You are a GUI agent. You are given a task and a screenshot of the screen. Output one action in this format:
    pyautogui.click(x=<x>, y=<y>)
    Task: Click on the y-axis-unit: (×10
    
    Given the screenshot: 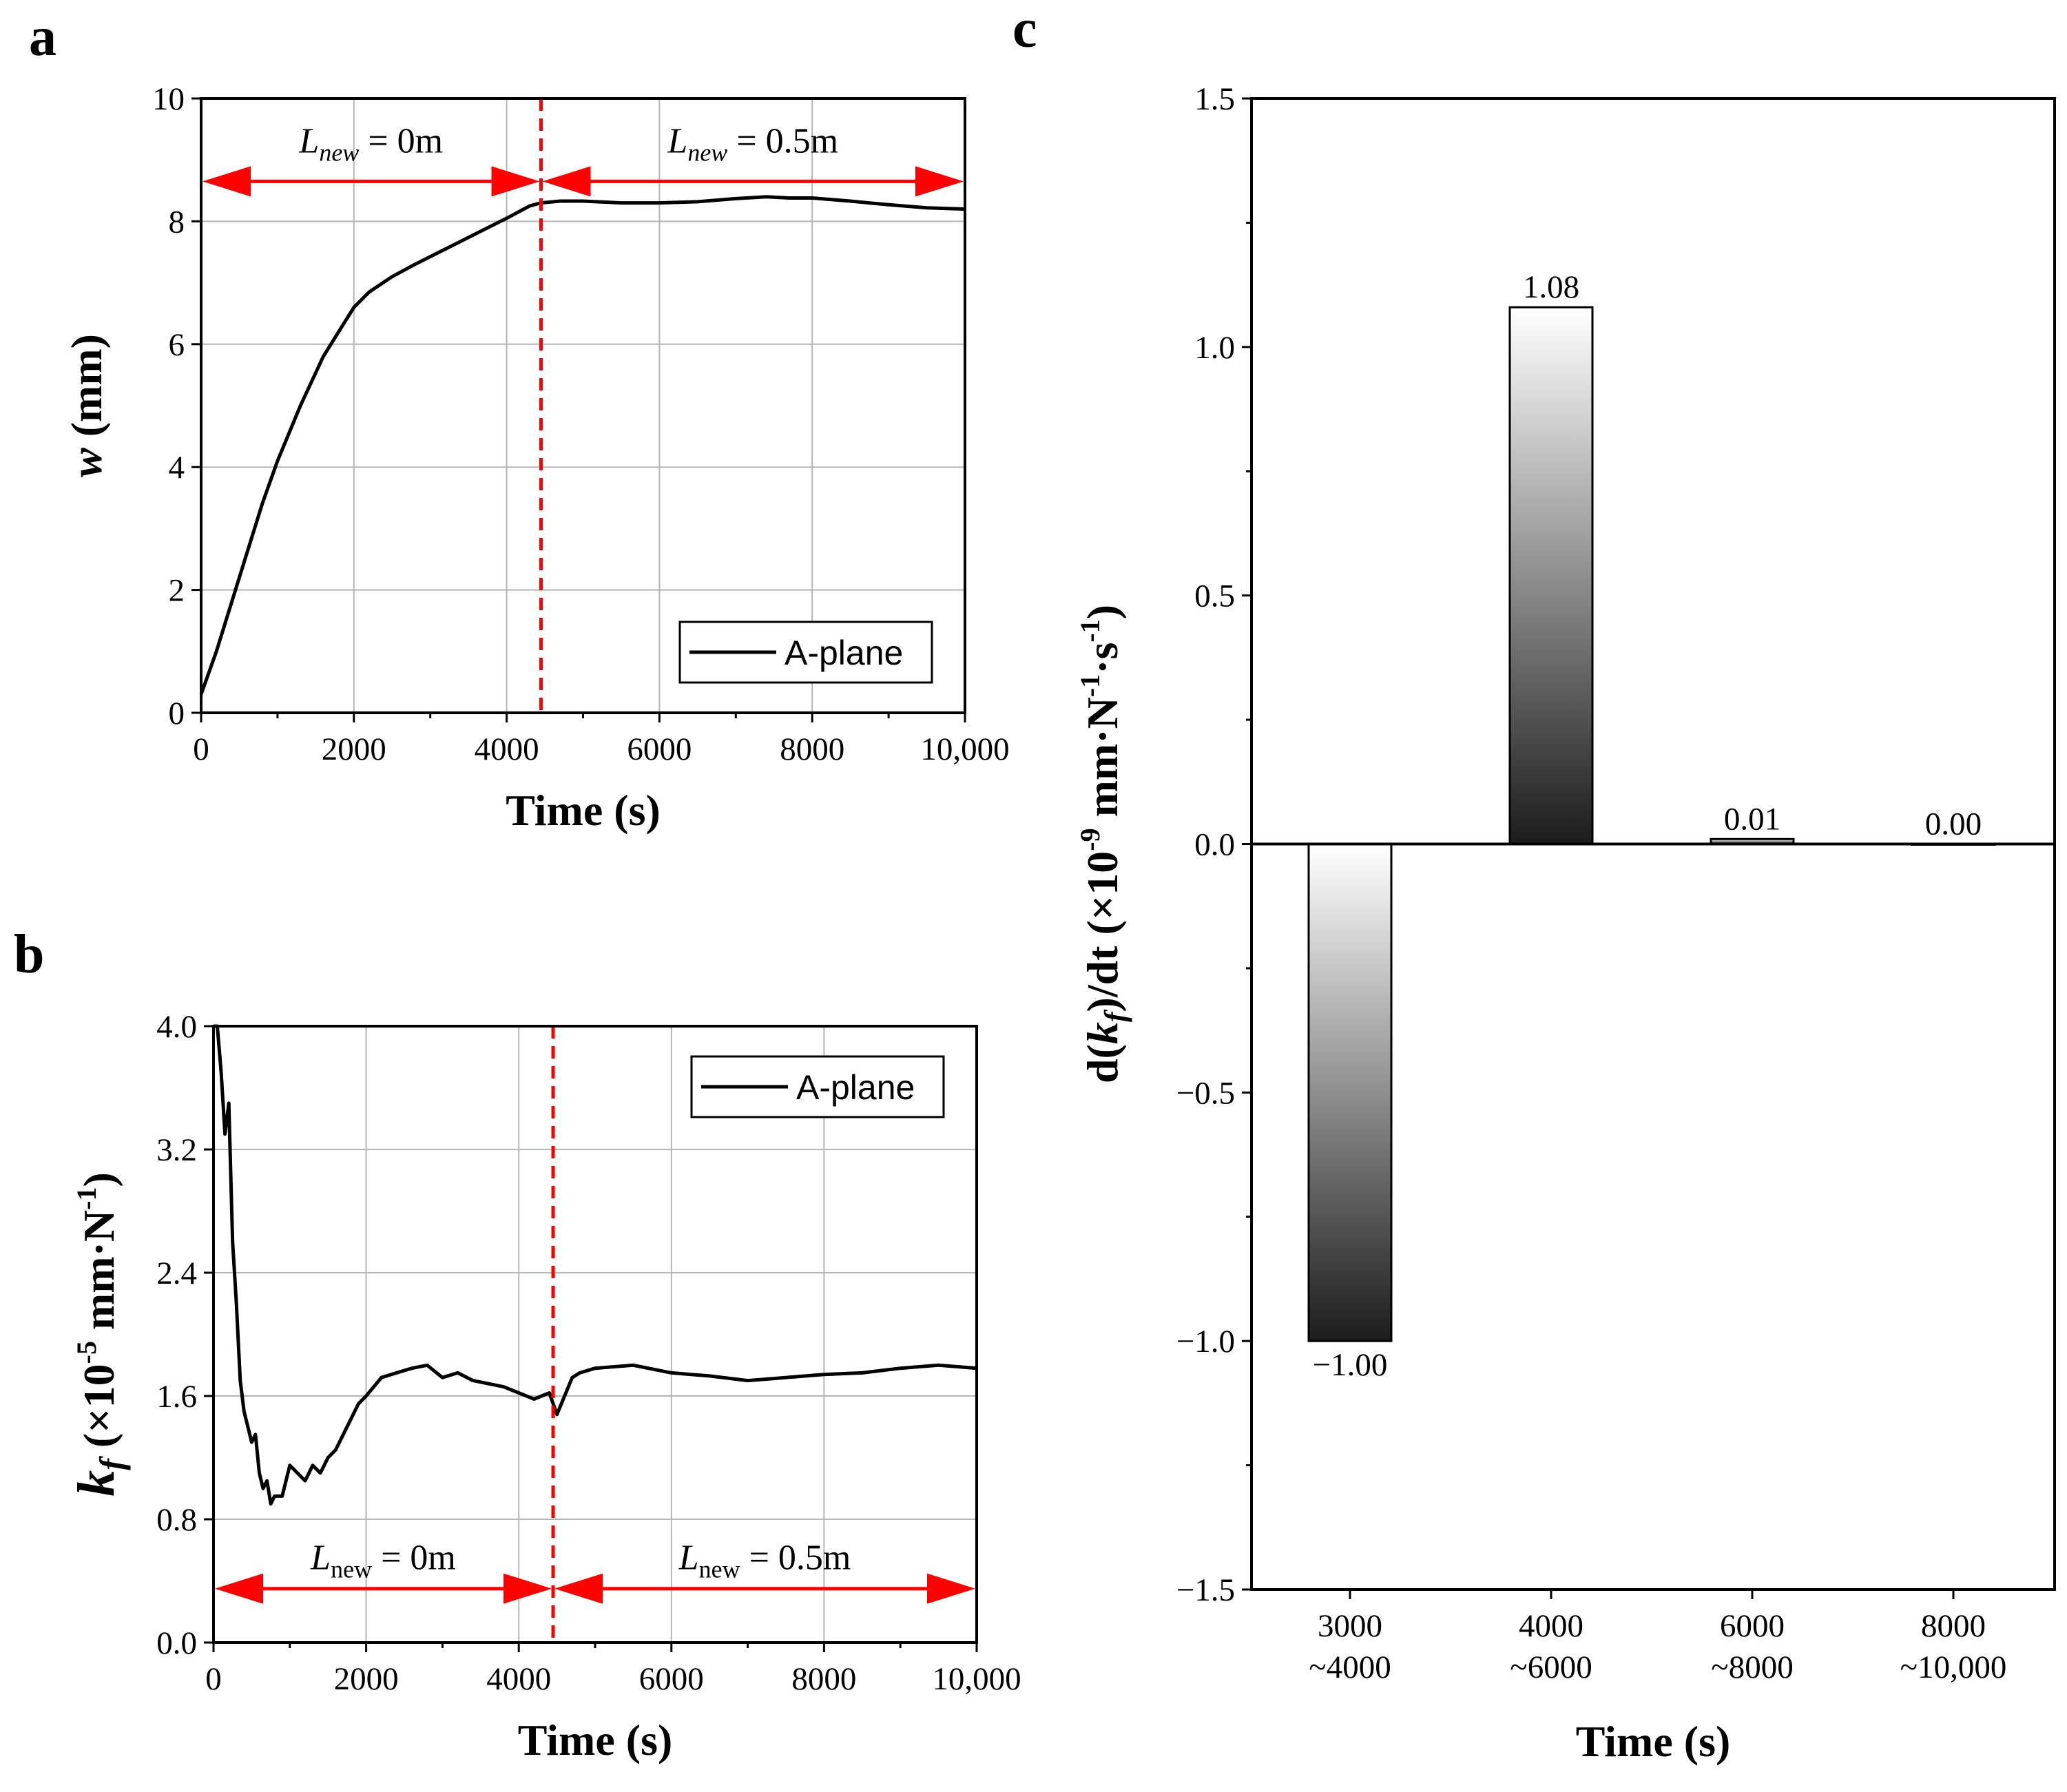 What is the action you would take?
    pyautogui.click(x=99, y=1412)
    